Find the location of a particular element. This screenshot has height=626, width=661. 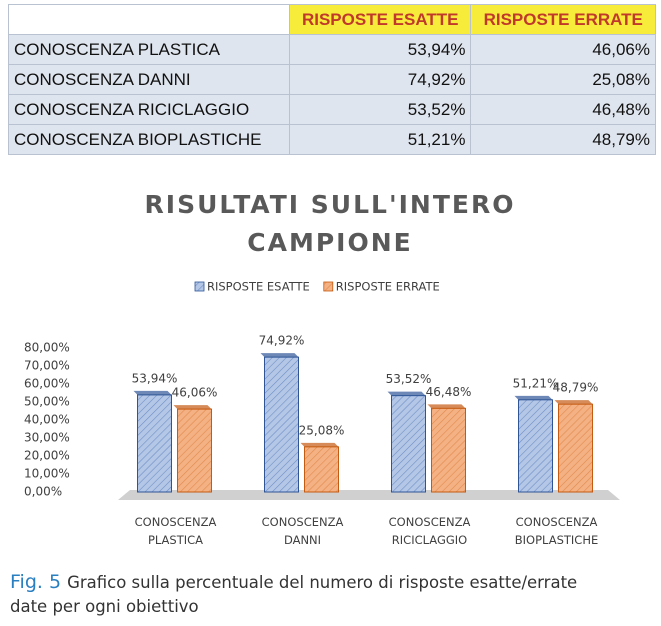

y-tick-label: 20,00% is located at coordinates (47, 456).